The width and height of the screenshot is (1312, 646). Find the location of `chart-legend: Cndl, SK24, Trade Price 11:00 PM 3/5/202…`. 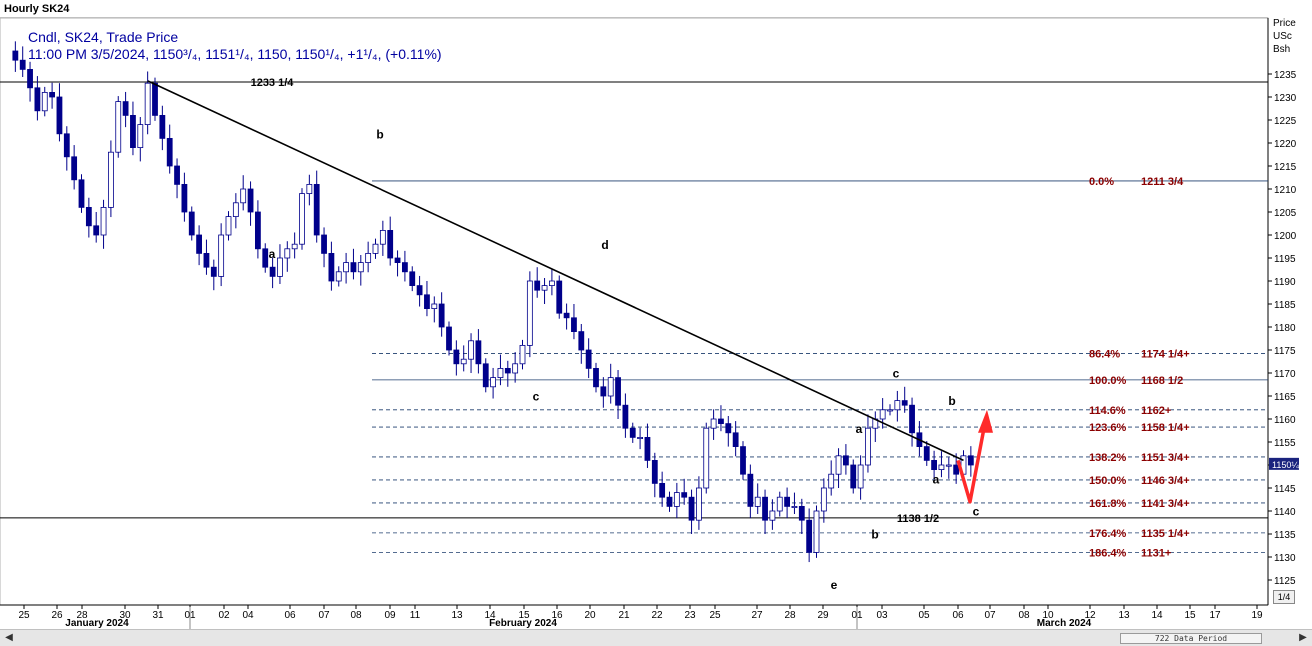

chart-legend: Cndl, SK24, Trade Price 11:00 PM 3/5/202… is located at coordinates (235, 46).